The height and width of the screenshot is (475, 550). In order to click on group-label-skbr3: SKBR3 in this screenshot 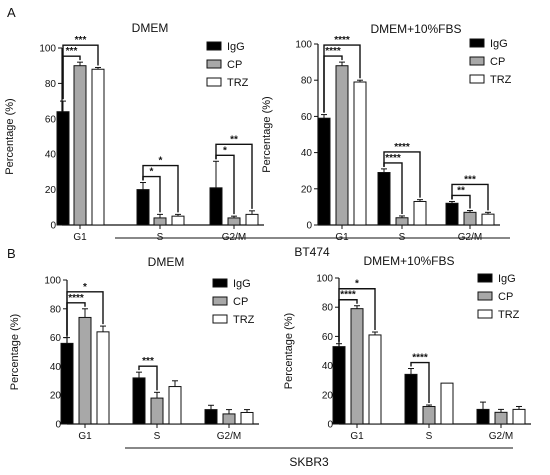, I will do `click(309, 462)`.